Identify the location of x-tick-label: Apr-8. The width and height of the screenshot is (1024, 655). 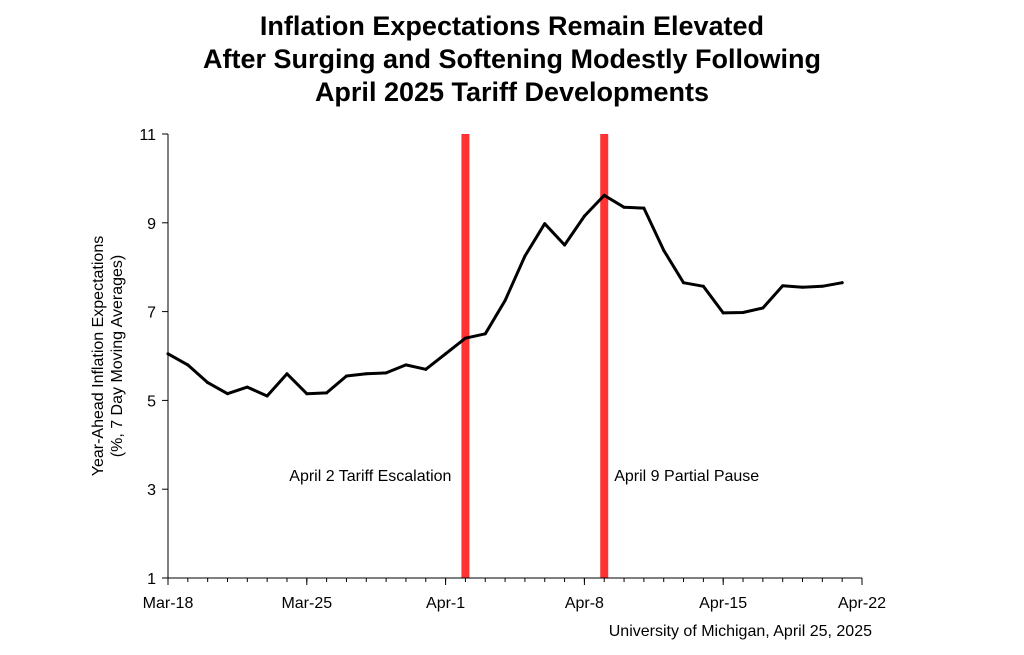
(584, 603).